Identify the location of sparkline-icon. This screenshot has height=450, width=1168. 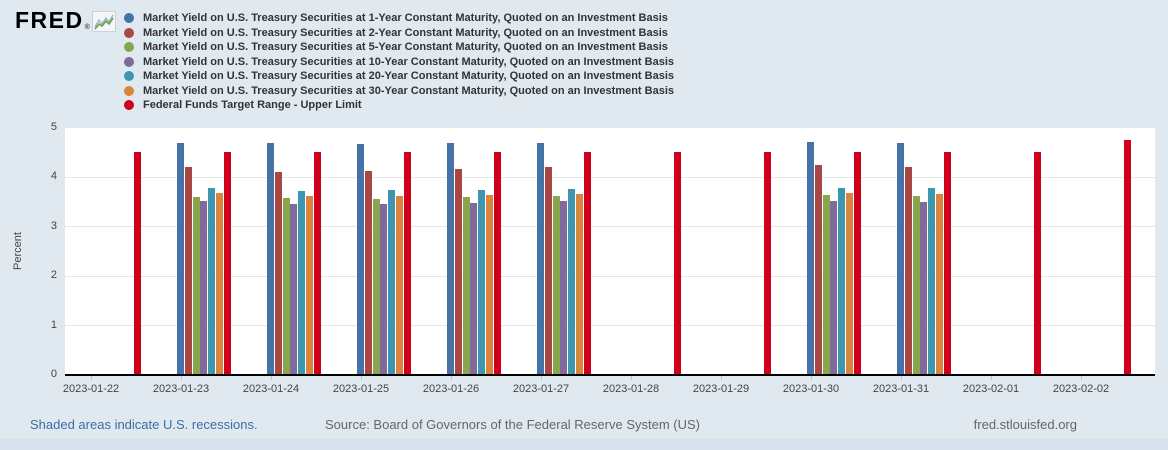
(103, 21).